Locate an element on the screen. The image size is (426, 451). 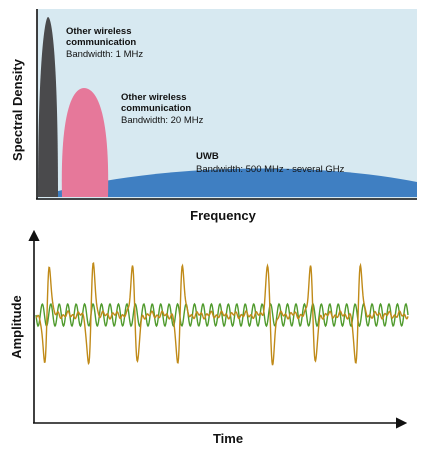
time-x-axis-label: Time is located at coordinates (228, 438).